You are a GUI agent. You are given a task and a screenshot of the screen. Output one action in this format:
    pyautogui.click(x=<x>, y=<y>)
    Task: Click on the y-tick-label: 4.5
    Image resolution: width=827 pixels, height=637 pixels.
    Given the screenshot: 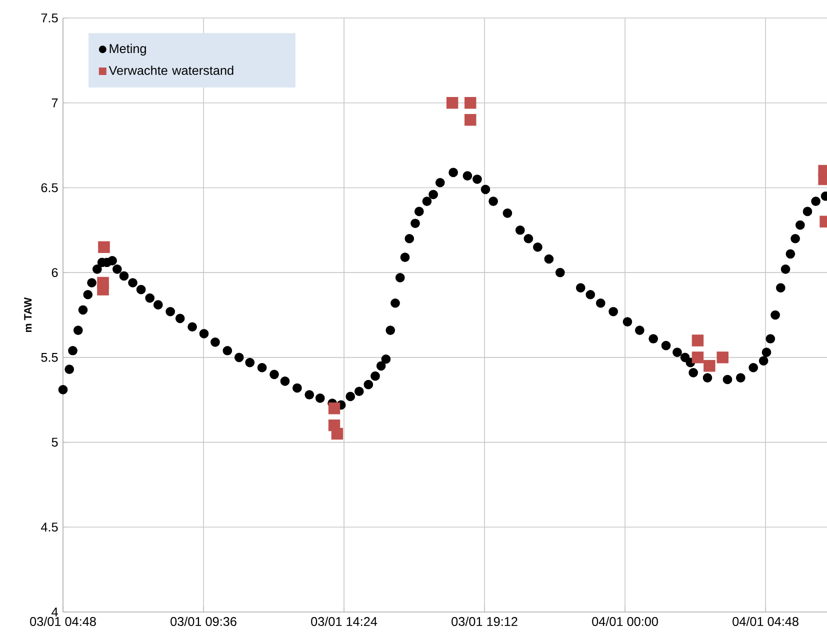 What is the action you would take?
    pyautogui.click(x=49, y=527)
    